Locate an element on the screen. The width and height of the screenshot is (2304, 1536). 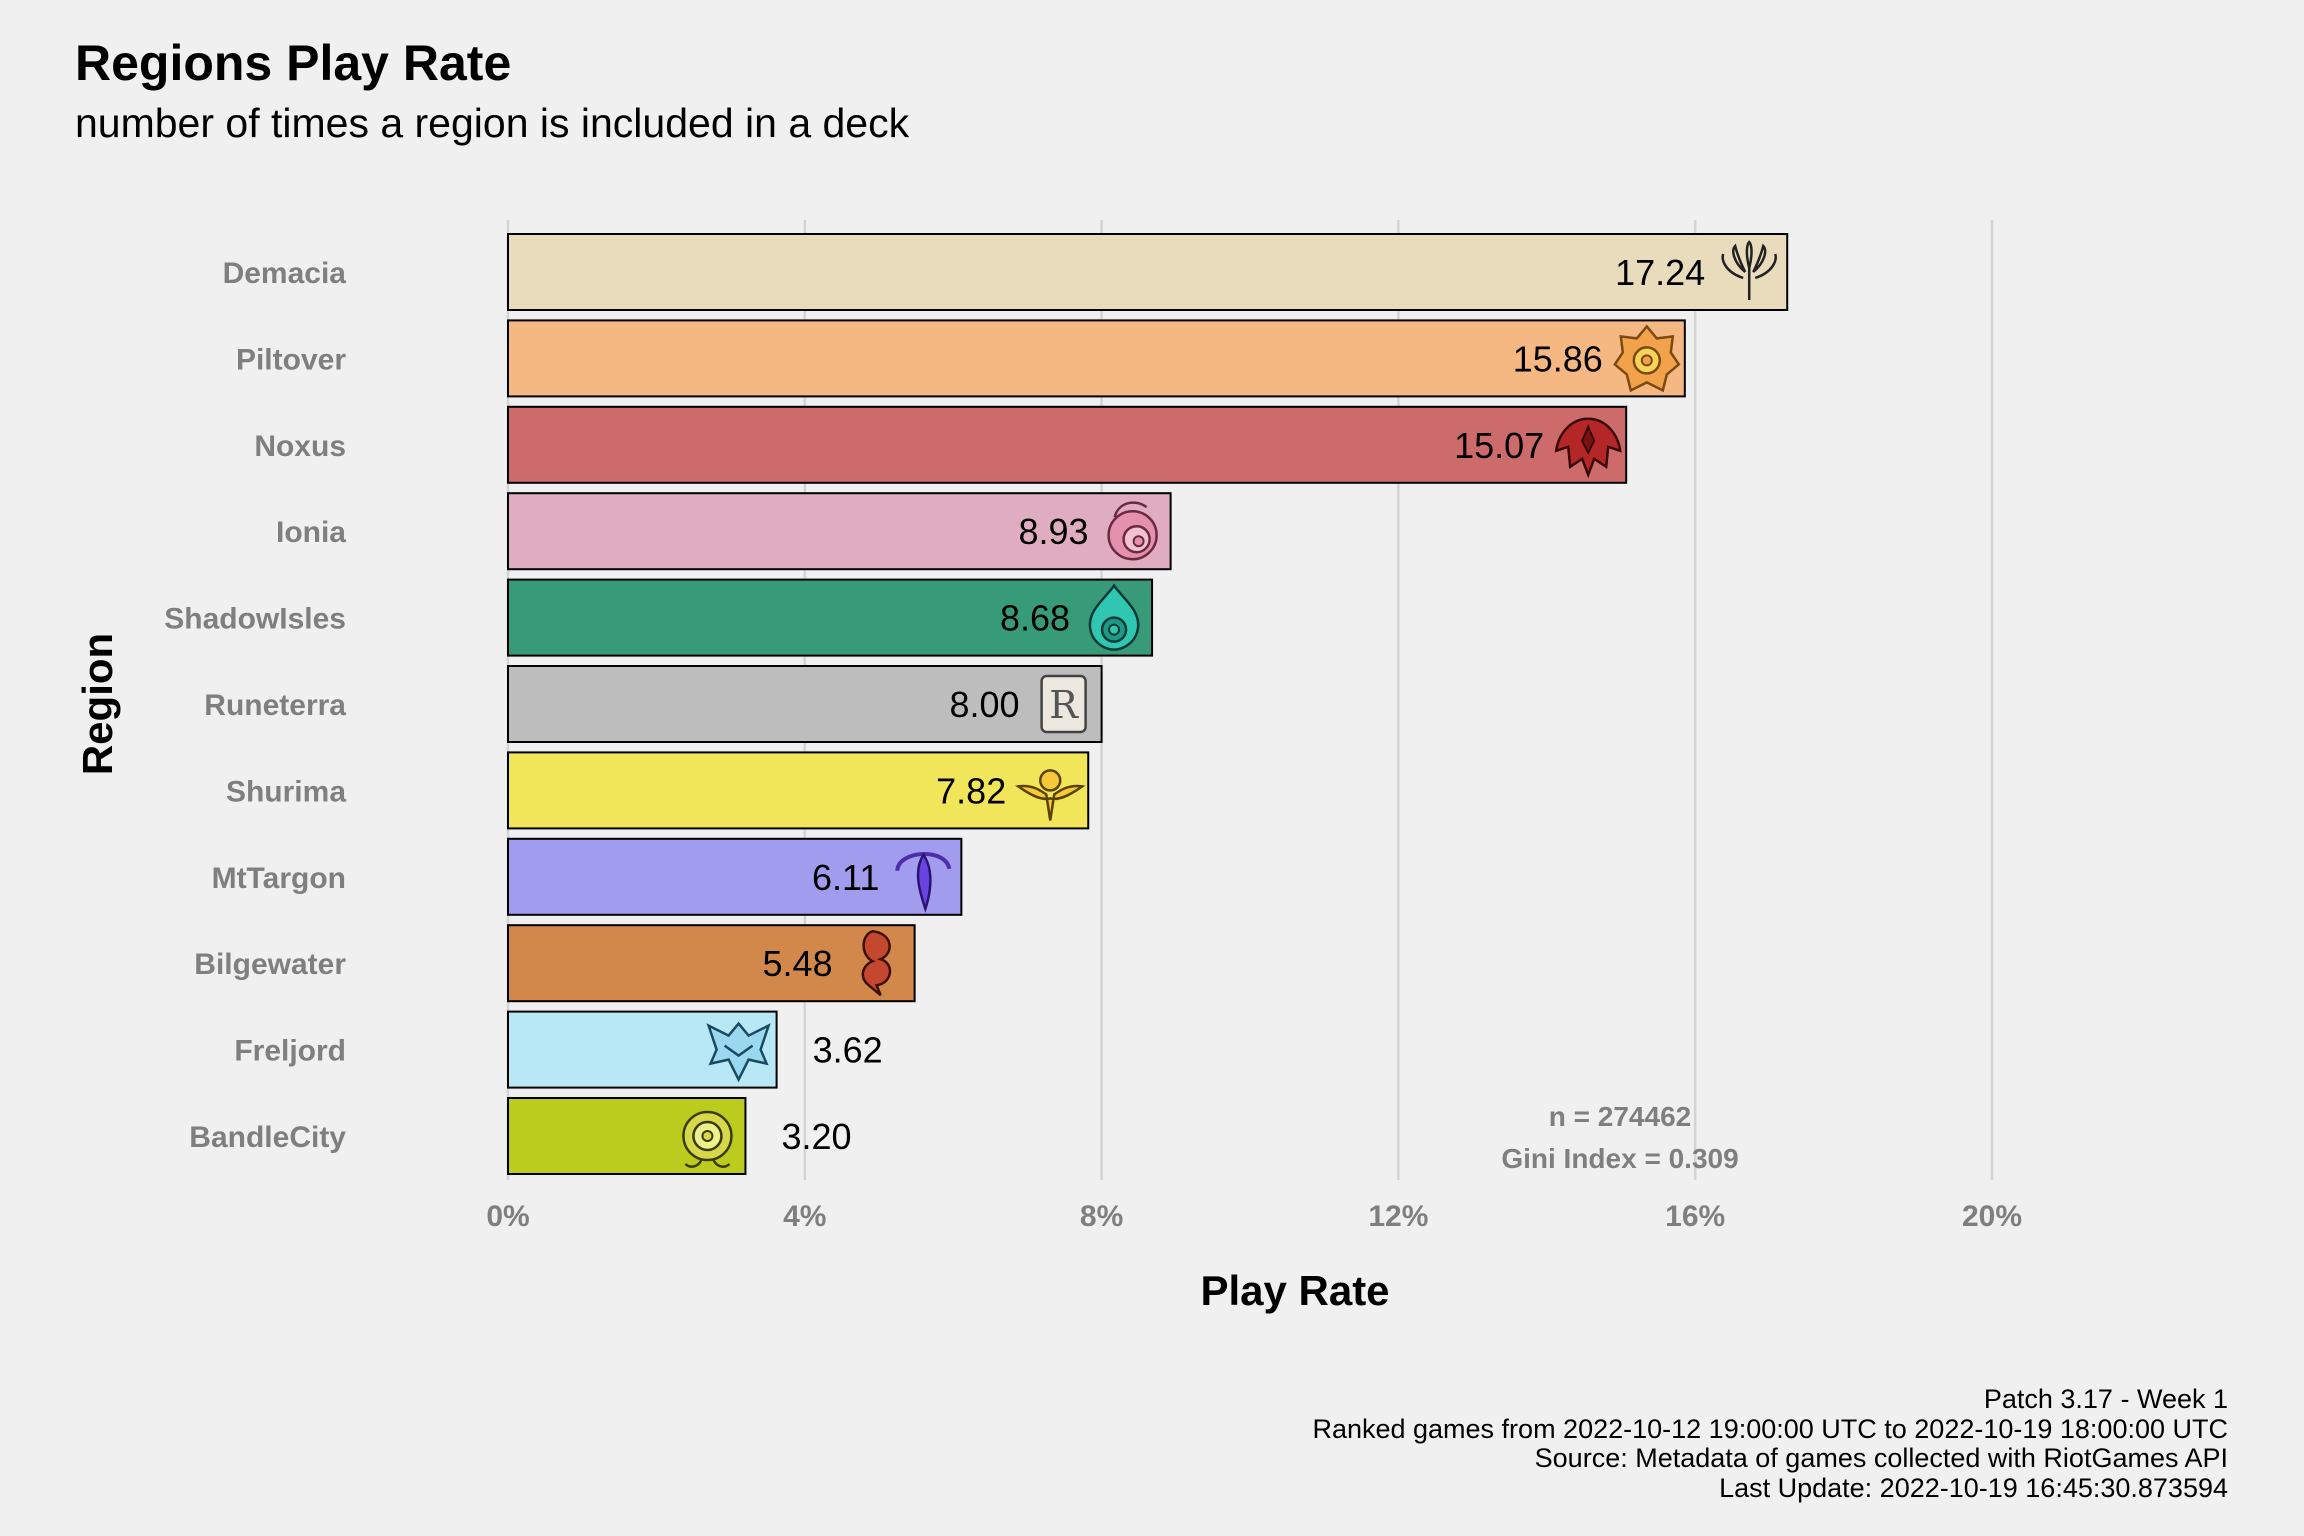
y-tick-label: Freljord is located at coordinates (290, 1051).